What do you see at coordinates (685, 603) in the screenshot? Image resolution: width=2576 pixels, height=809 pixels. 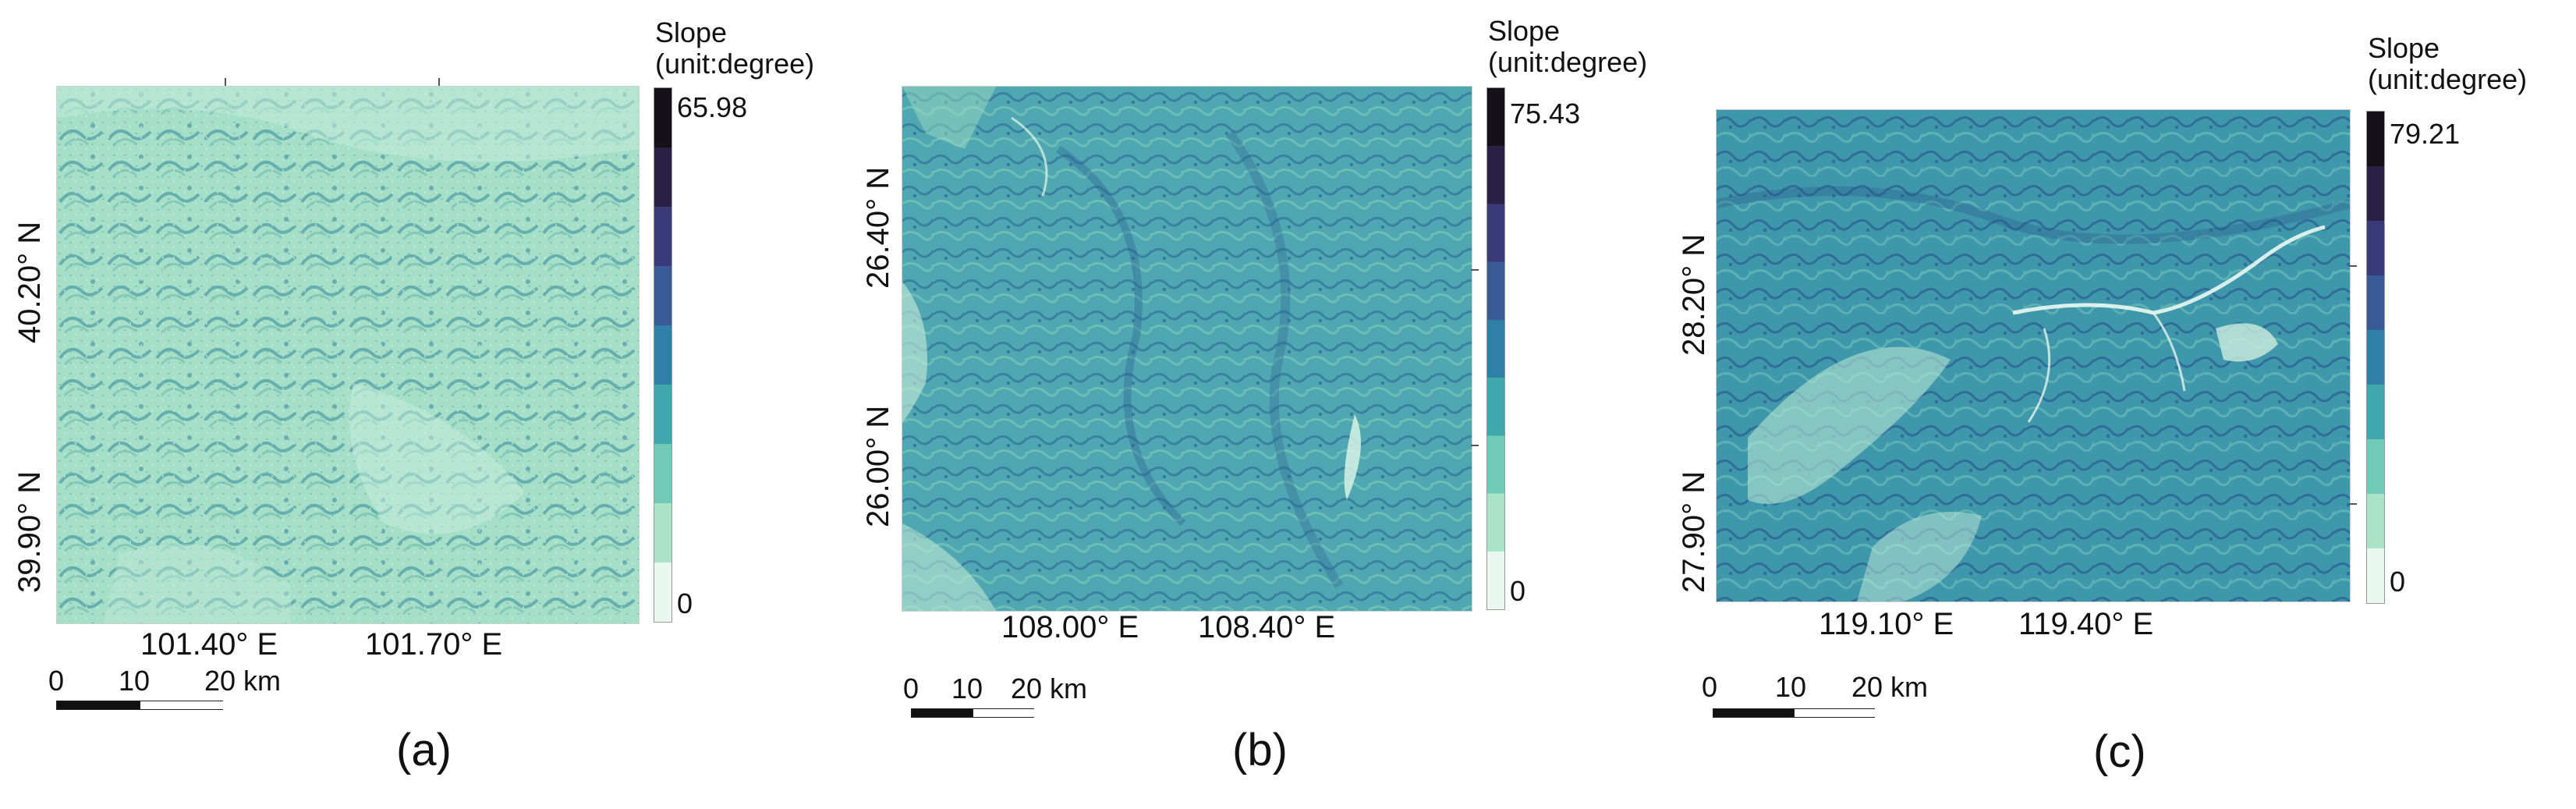 I see `colorbar-min-a: 0` at bounding box center [685, 603].